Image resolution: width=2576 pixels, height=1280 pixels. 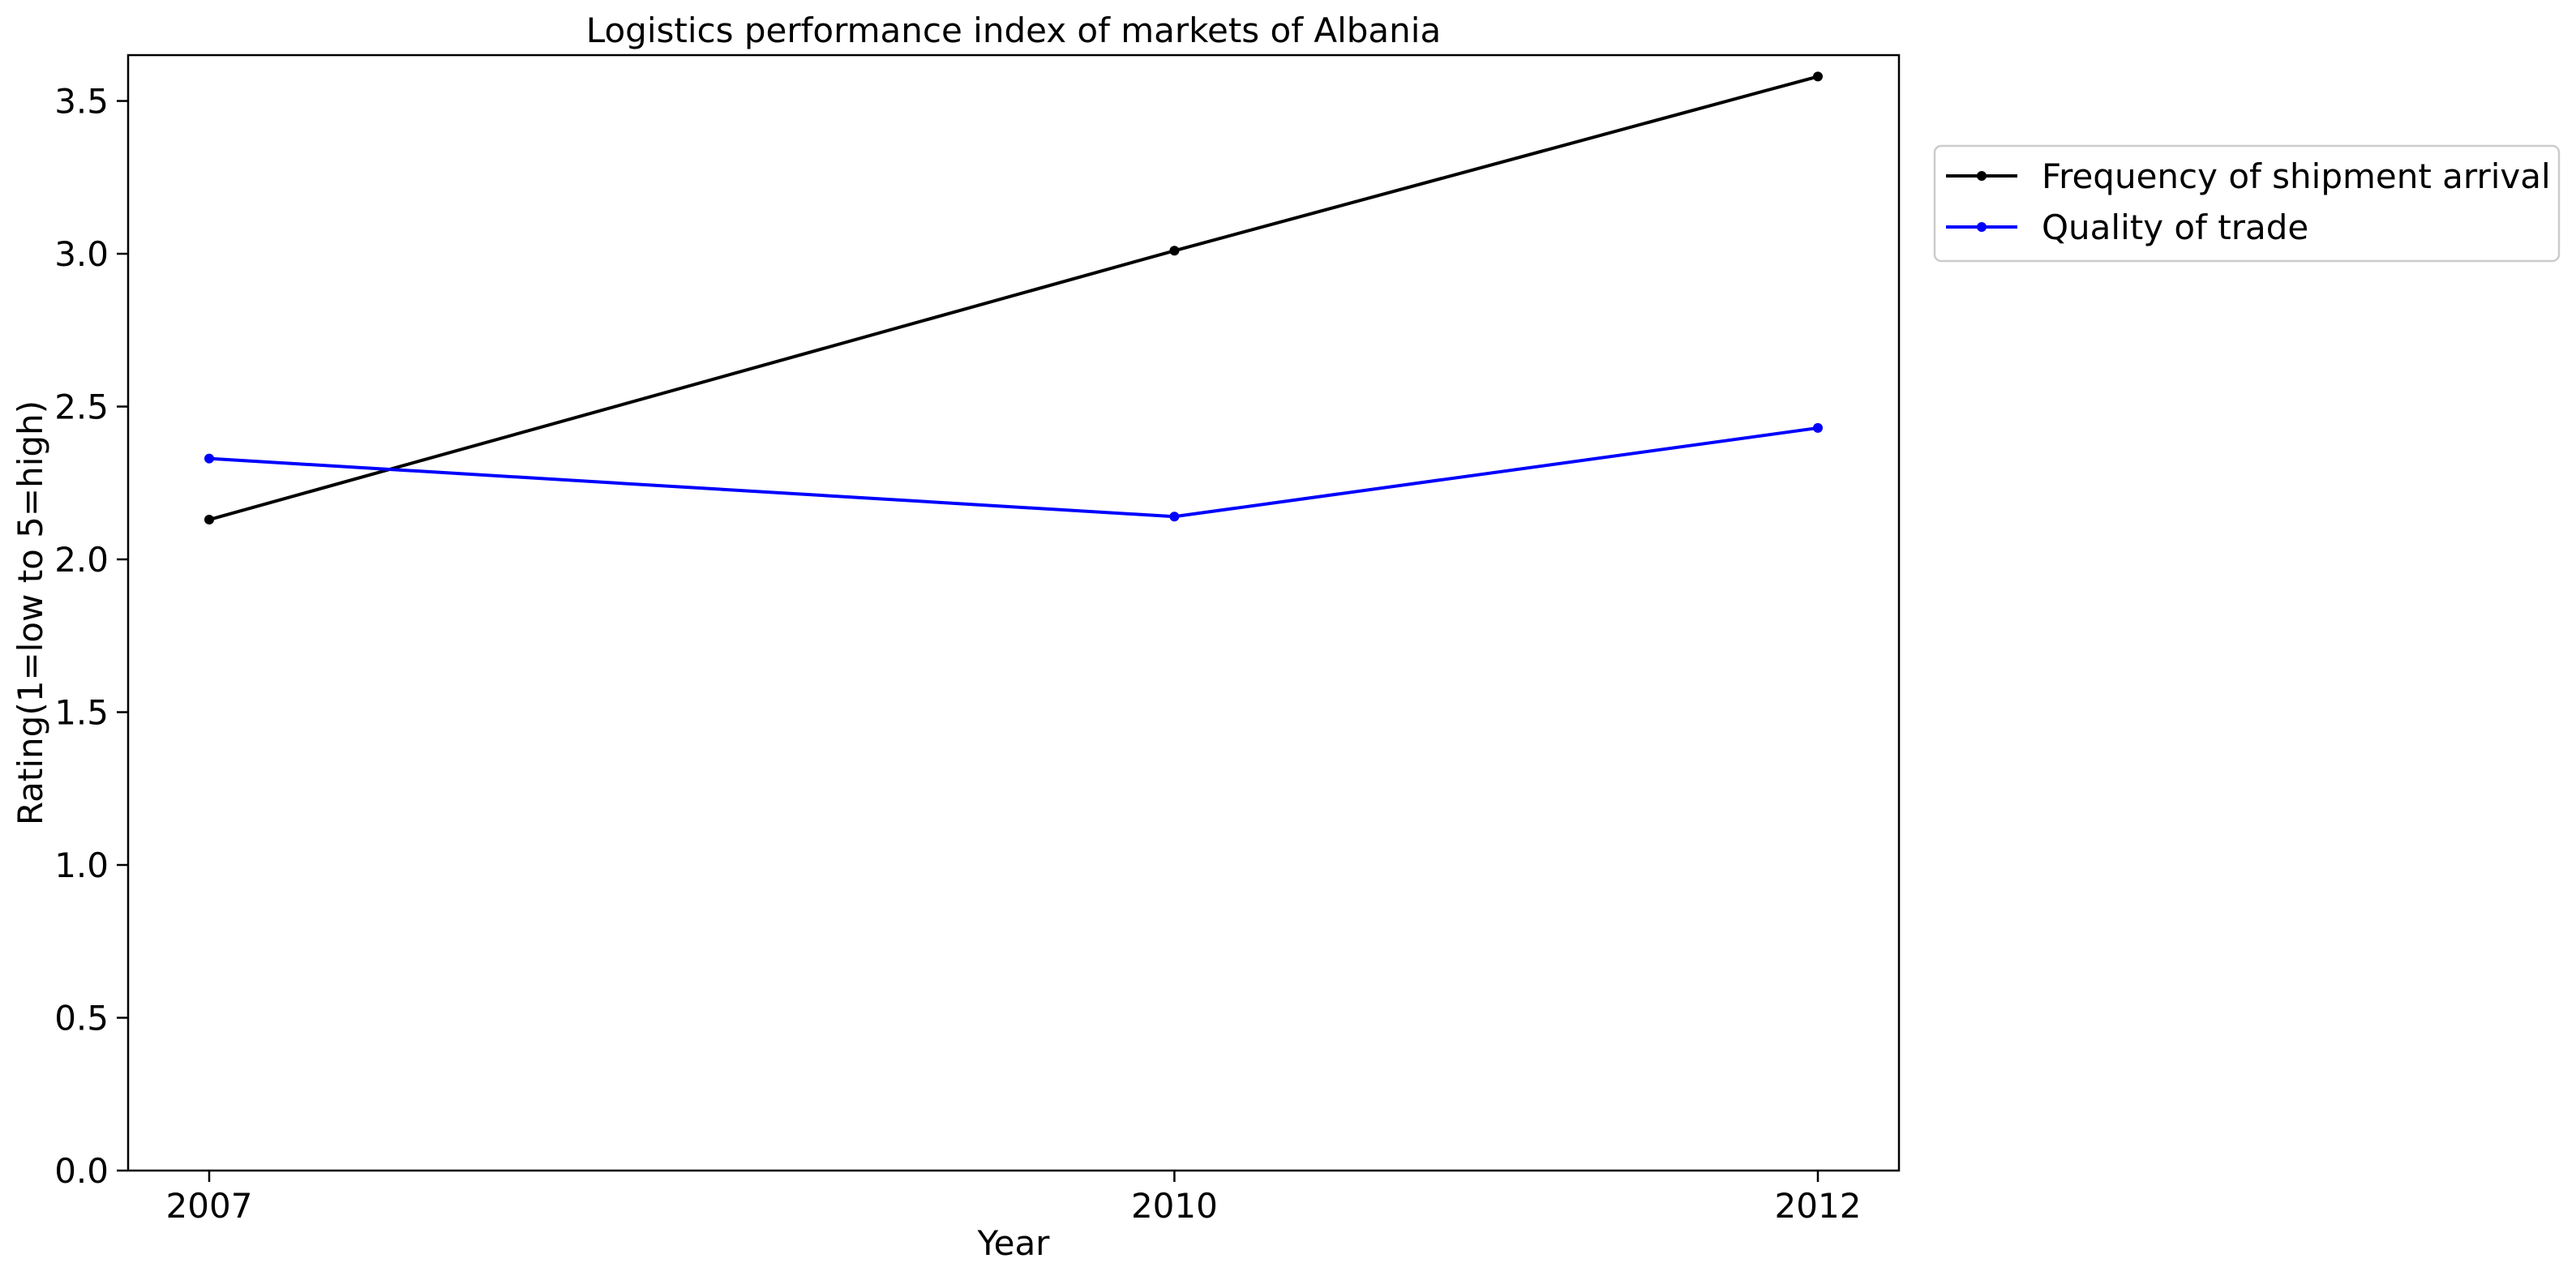 I want to click on x-axis: 2007 2010 2012, so click(x=1014, y=1198).